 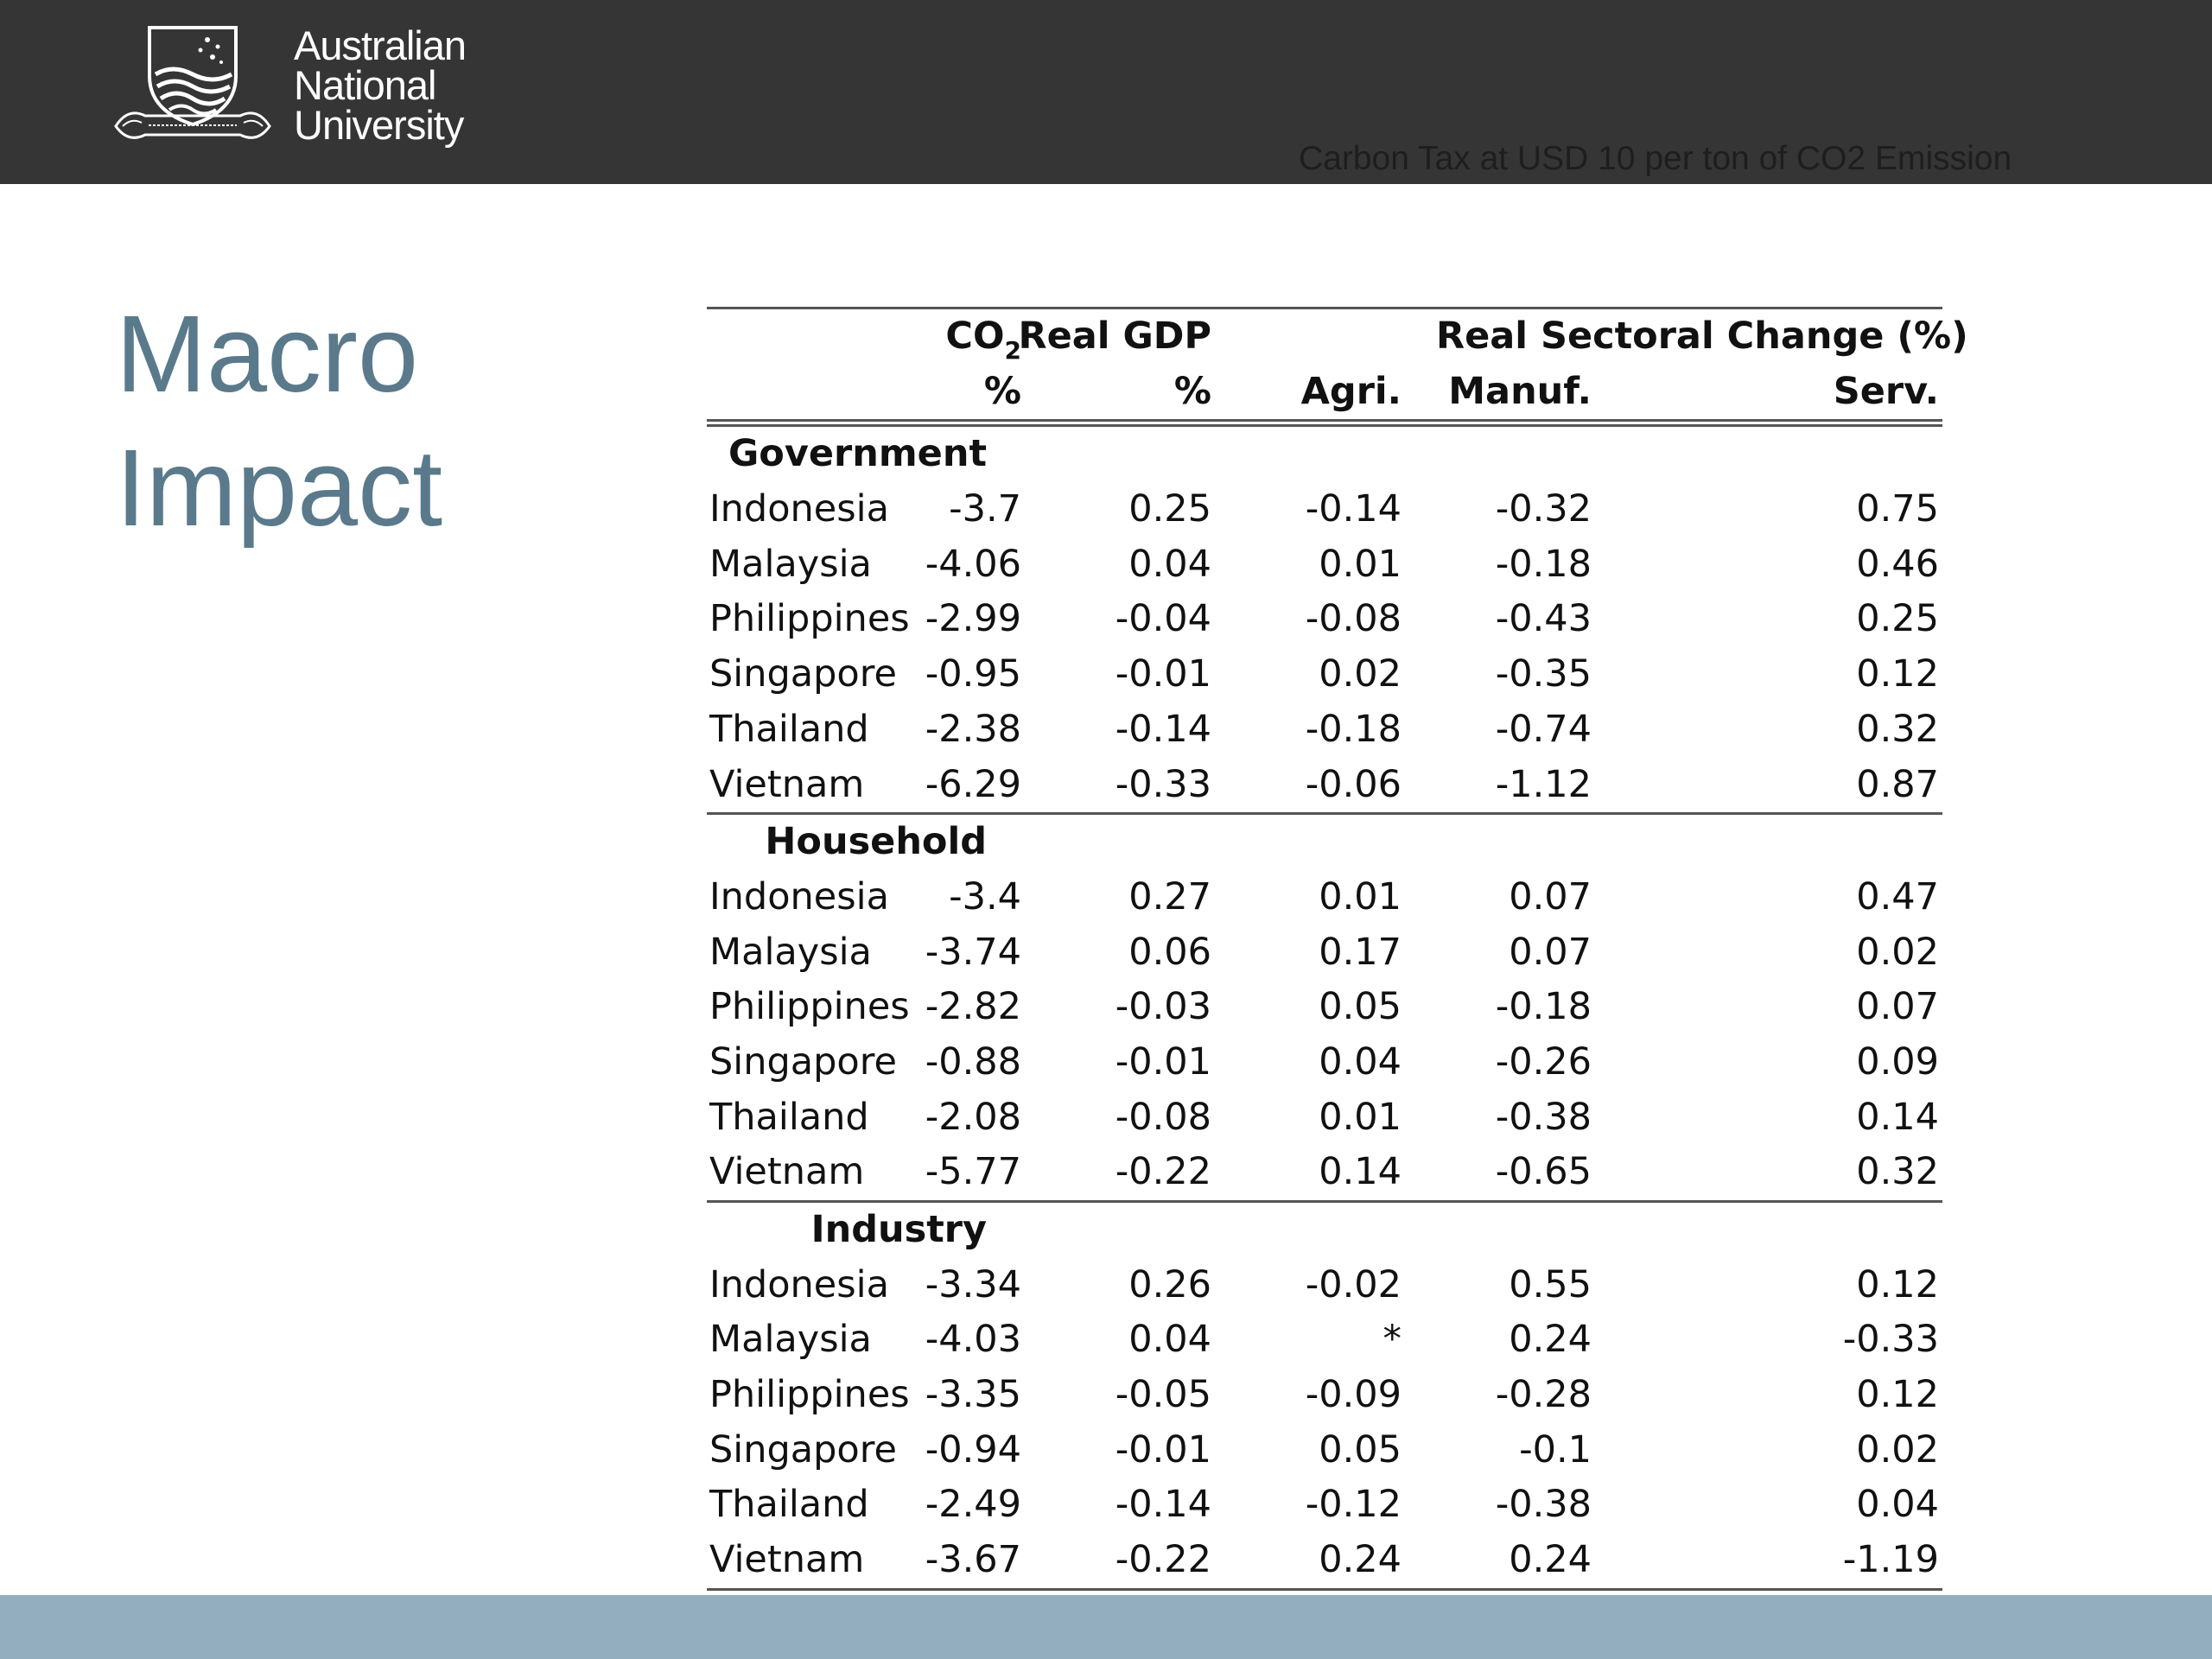 I want to click on serv-cell: 0.32, so click(x=1897, y=729).